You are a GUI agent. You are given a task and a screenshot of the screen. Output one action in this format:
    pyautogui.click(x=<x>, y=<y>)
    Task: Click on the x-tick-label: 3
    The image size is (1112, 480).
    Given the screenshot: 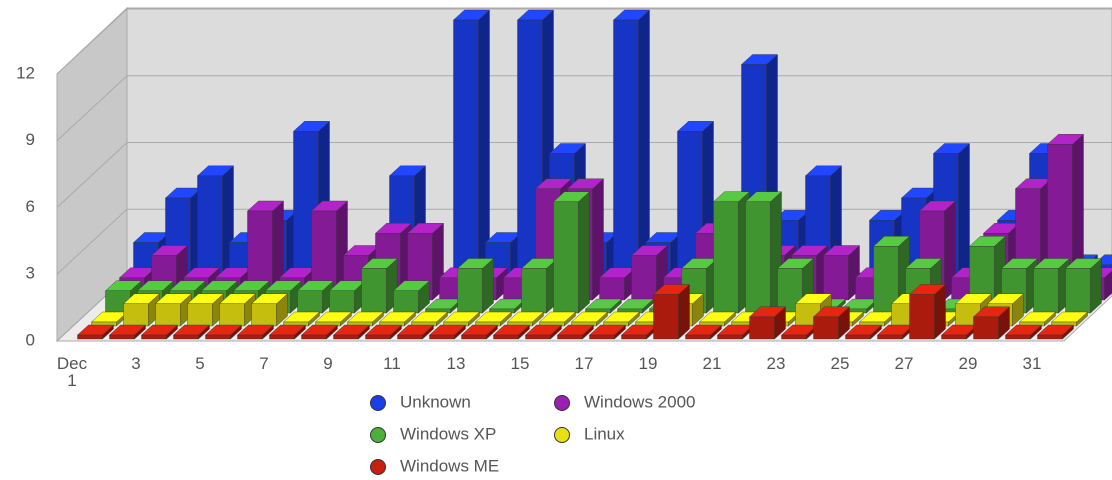 What is the action you would take?
    pyautogui.click(x=136, y=363)
    